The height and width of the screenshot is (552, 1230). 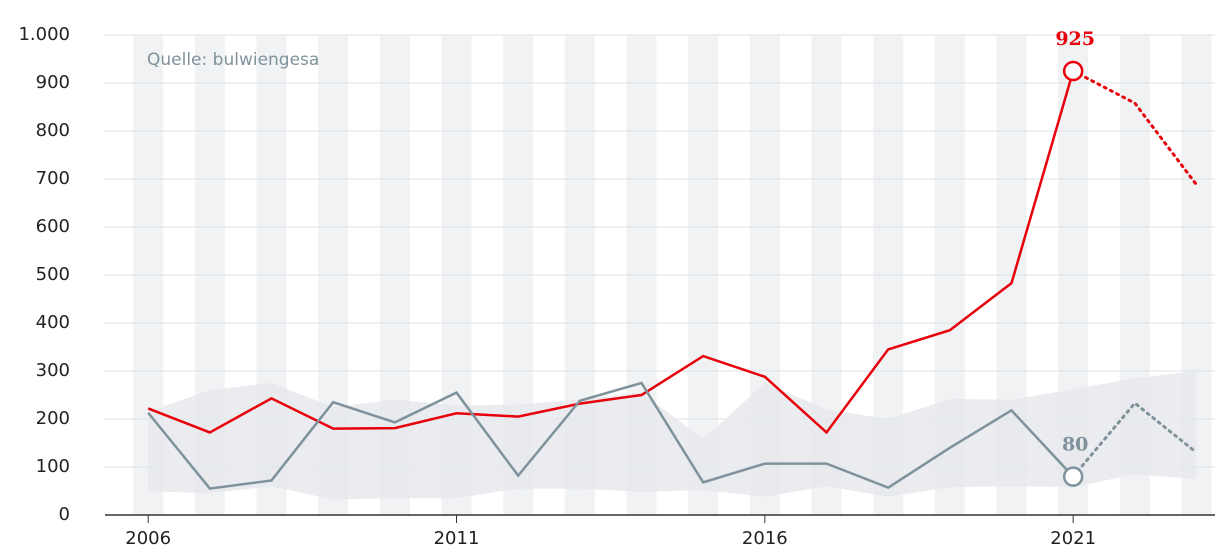 I want to click on source-note: Quelle: bulwiengesa, so click(x=233, y=60).